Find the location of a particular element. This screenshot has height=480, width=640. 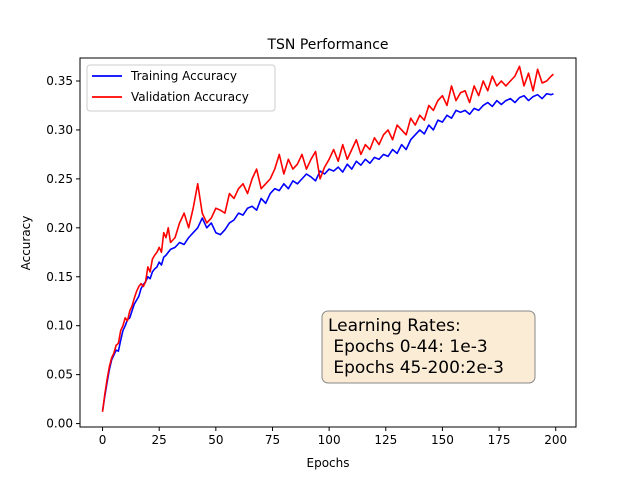

x-tick-label: 100 is located at coordinates (329, 440).